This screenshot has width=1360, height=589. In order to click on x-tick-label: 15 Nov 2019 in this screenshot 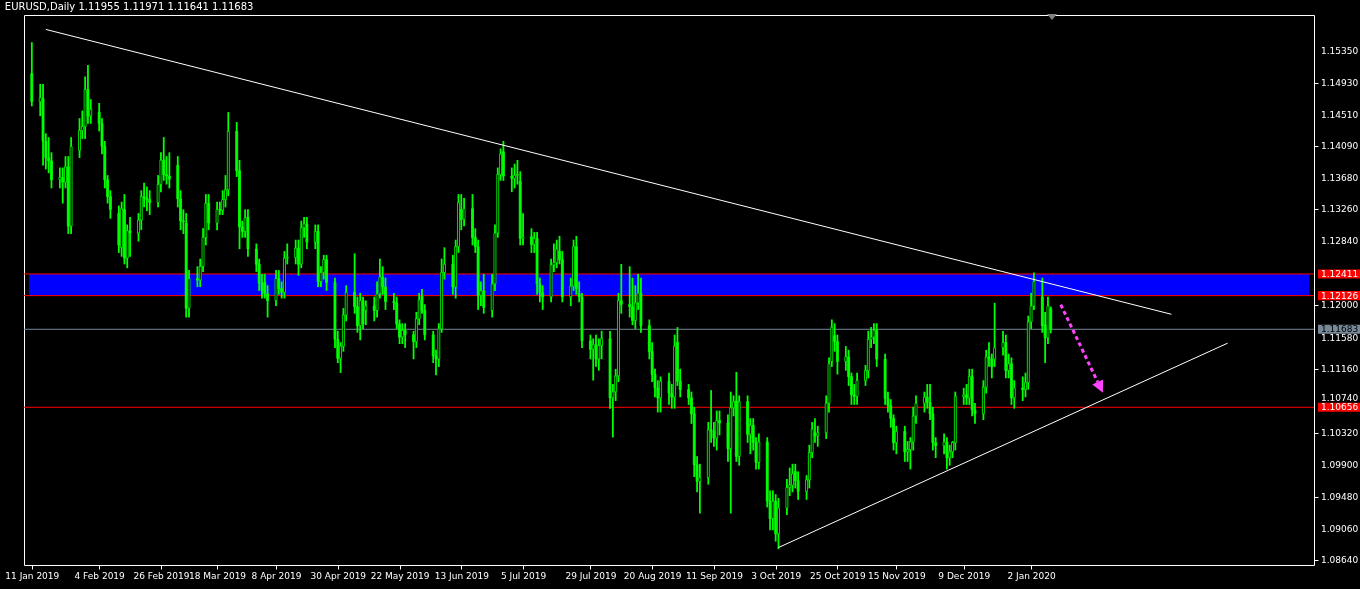, I will do `click(897, 575)`.